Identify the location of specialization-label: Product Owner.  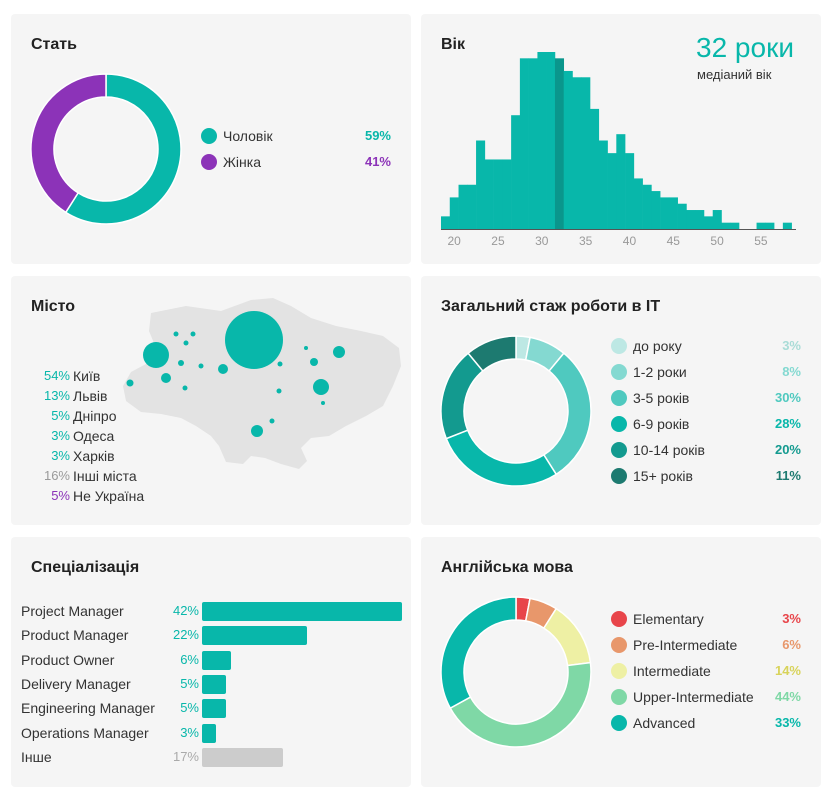
(68, 659).